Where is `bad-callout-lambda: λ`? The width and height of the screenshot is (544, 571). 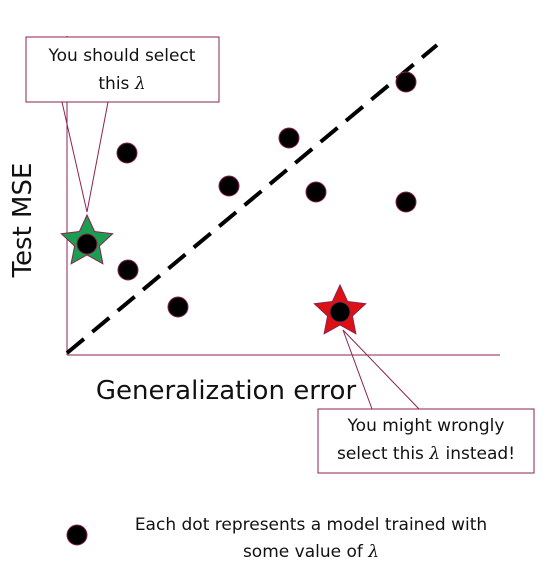
bad-callout-lambda: λ is located at coordinates (434, 454).